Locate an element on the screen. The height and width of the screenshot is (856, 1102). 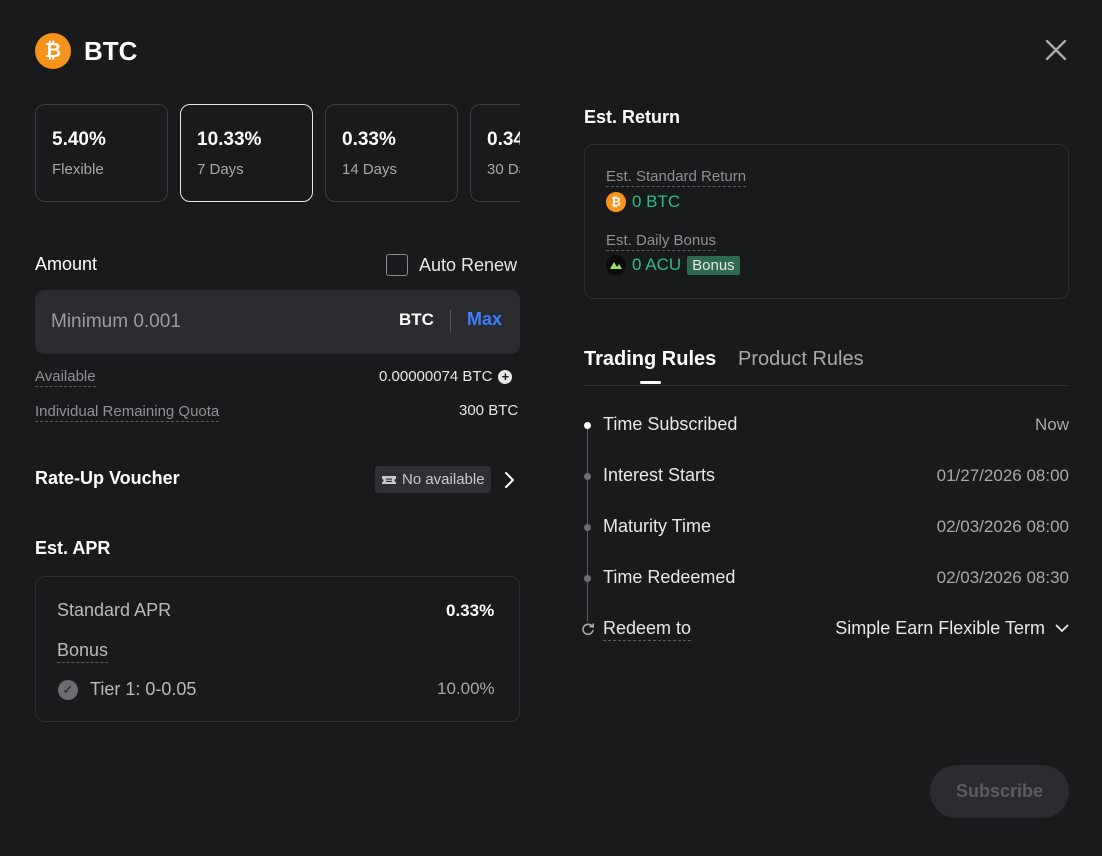
redeem-to-select: Simple Earn Flexible Term is located at coordinates (952, 628).